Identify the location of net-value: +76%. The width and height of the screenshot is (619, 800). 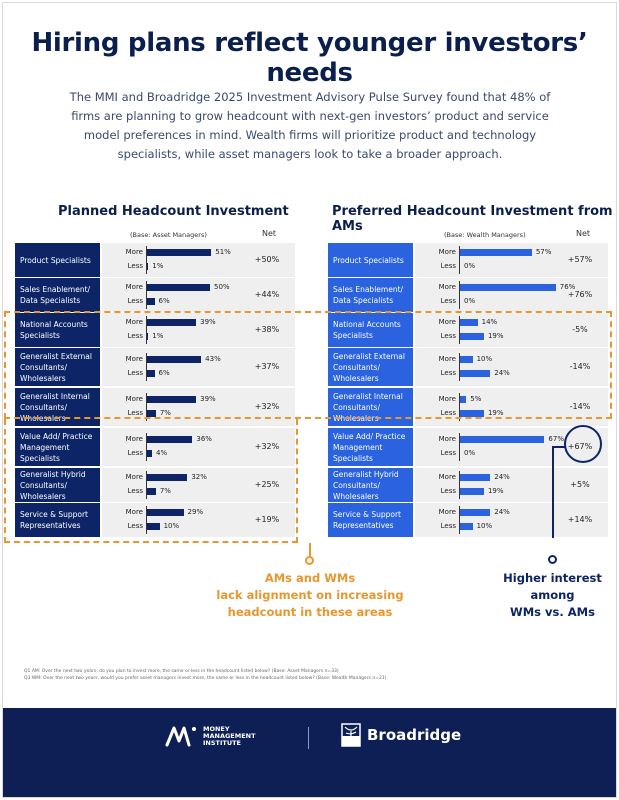
(580, 294).